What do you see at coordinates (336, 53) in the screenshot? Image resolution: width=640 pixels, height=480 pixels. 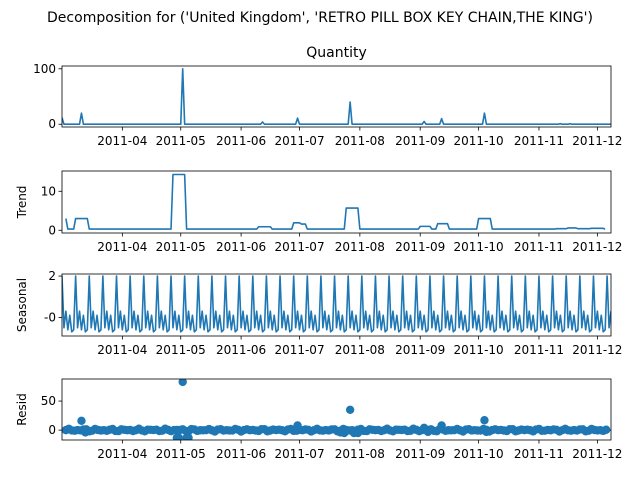 I see `panel-title: Quantity` at bounding box center [336, 53].